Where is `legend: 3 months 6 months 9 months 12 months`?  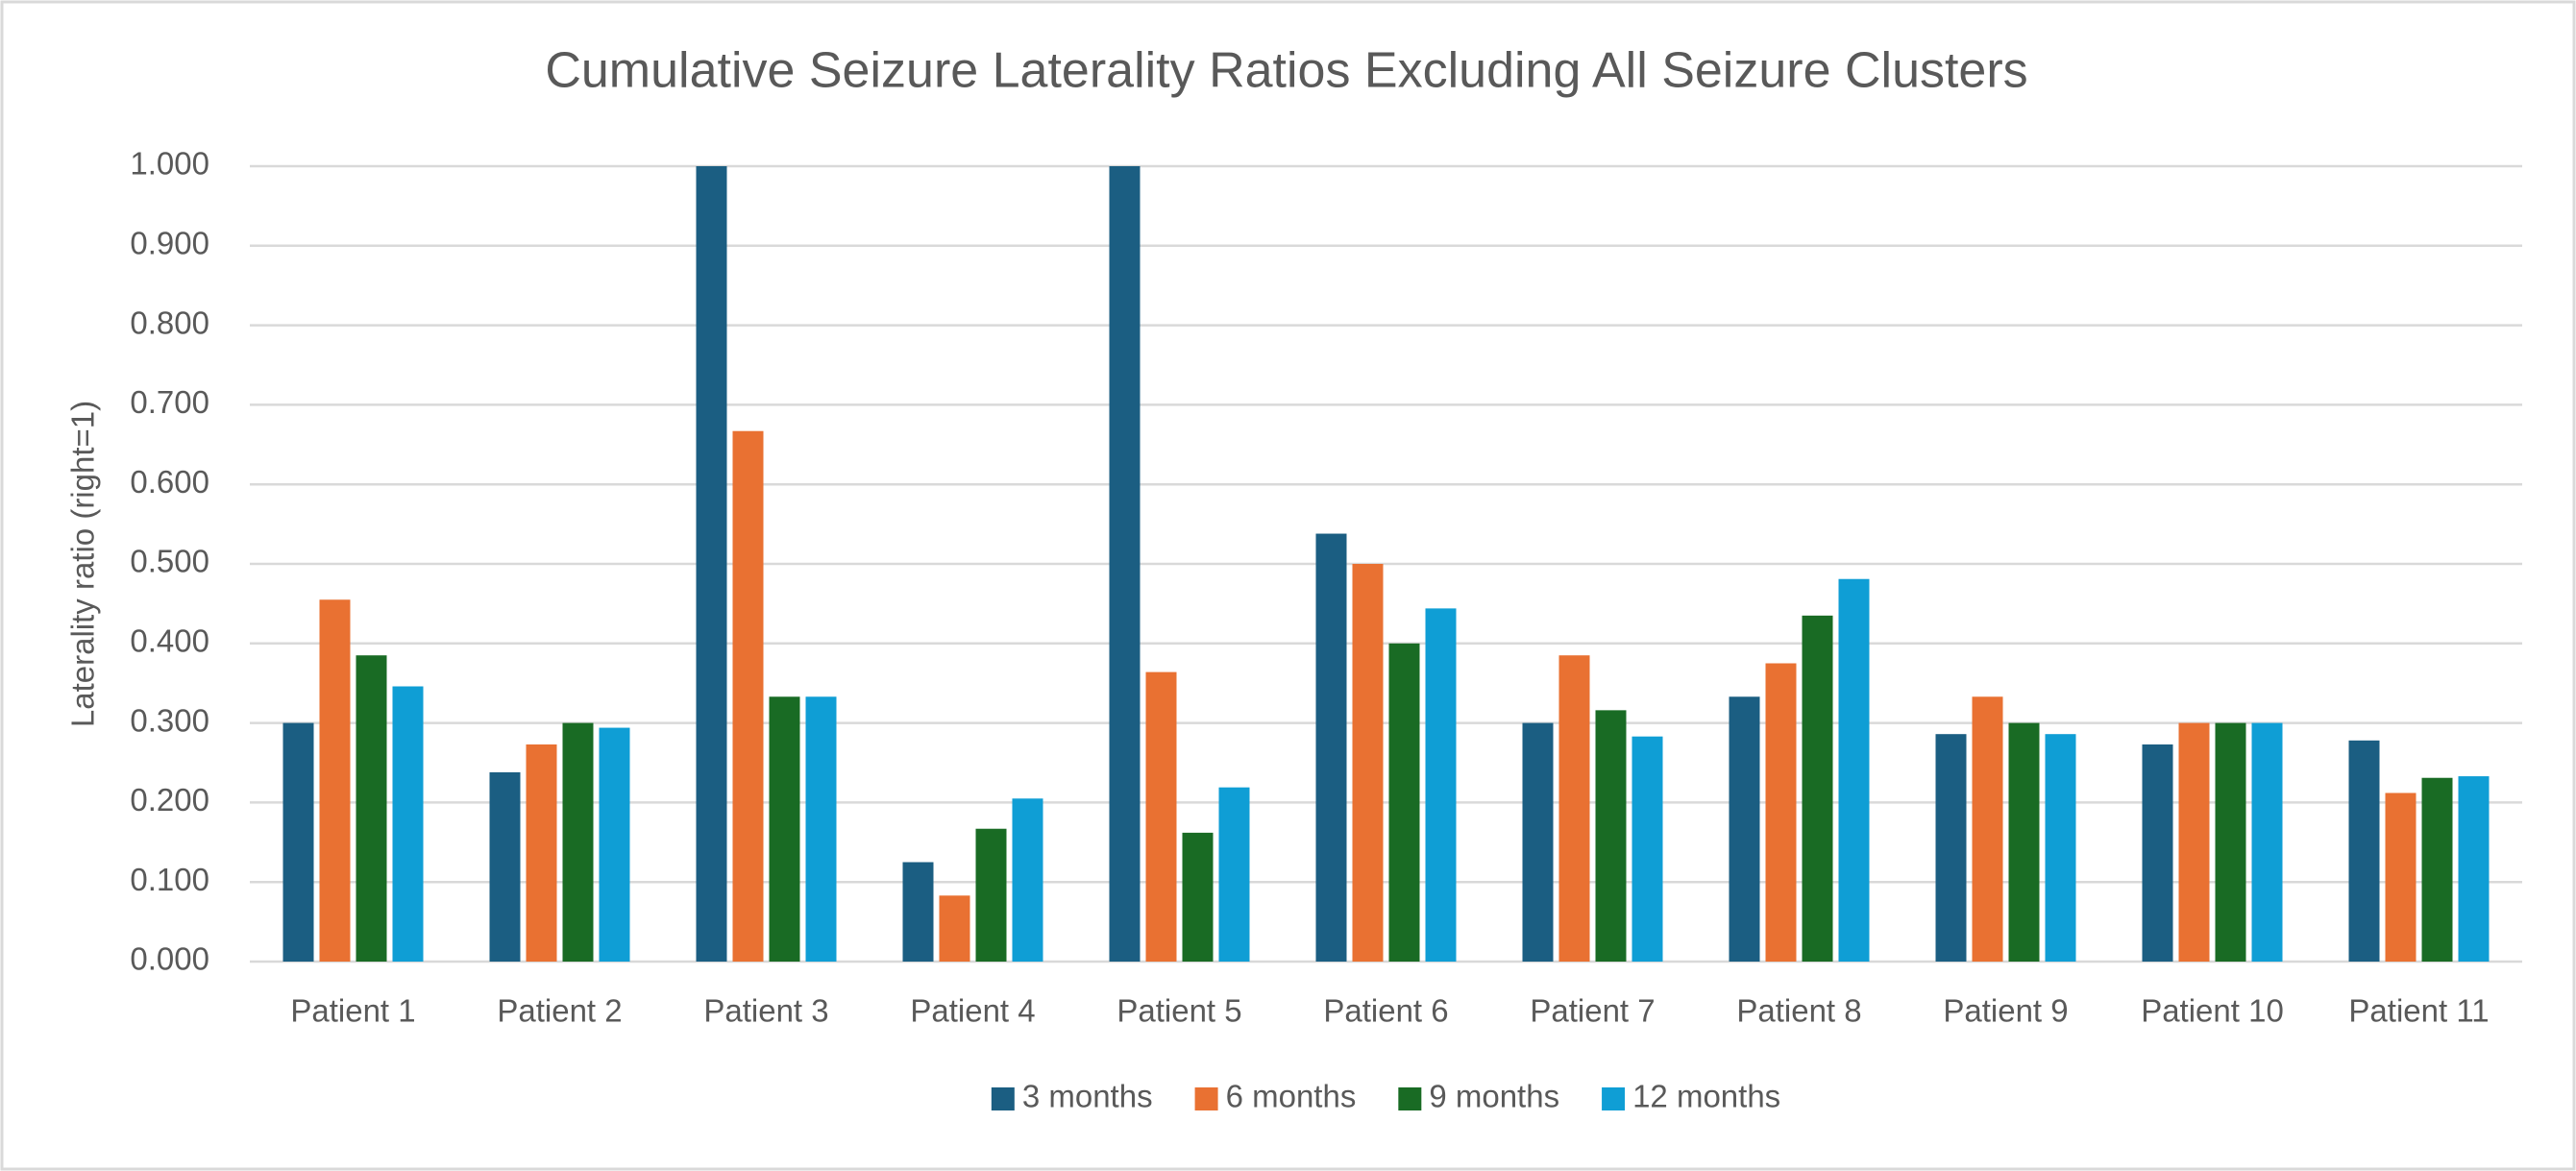 legend: 3 months 6 months 9 months 12 months is located at coordinates (1385, 1096).